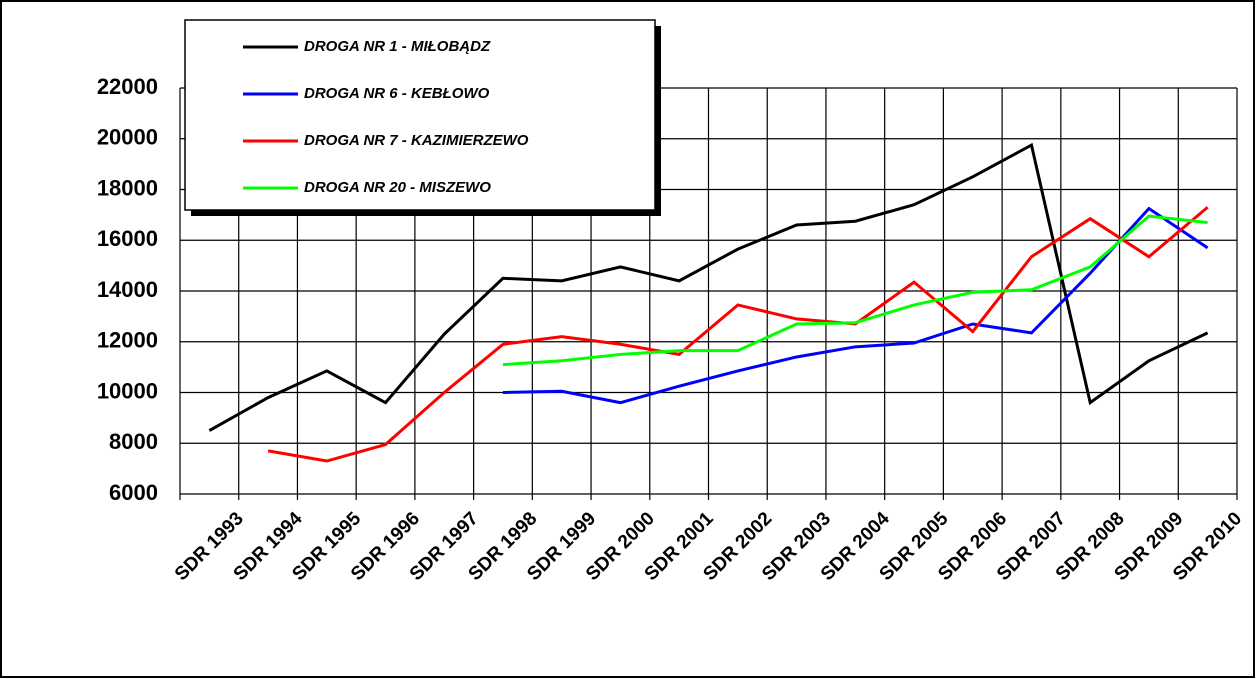 The image size is (1256, 679). What do you see at coordinates (127, 340) in the screenshot?
I see `y-tick-label: 12000` at bounding box center [127, 340].